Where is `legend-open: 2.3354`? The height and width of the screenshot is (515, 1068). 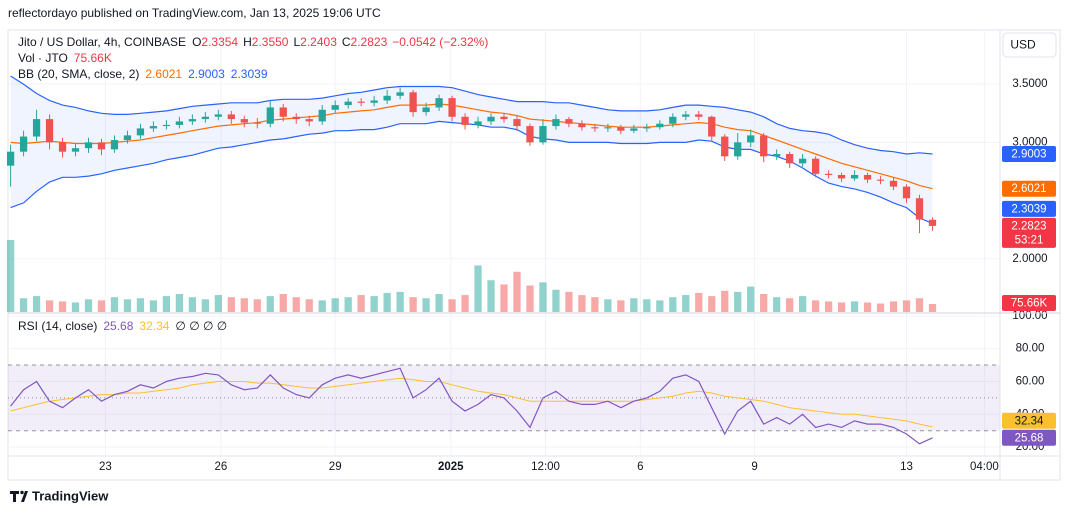 legend-open: 2.3354 is located at coordinates (219, 42).